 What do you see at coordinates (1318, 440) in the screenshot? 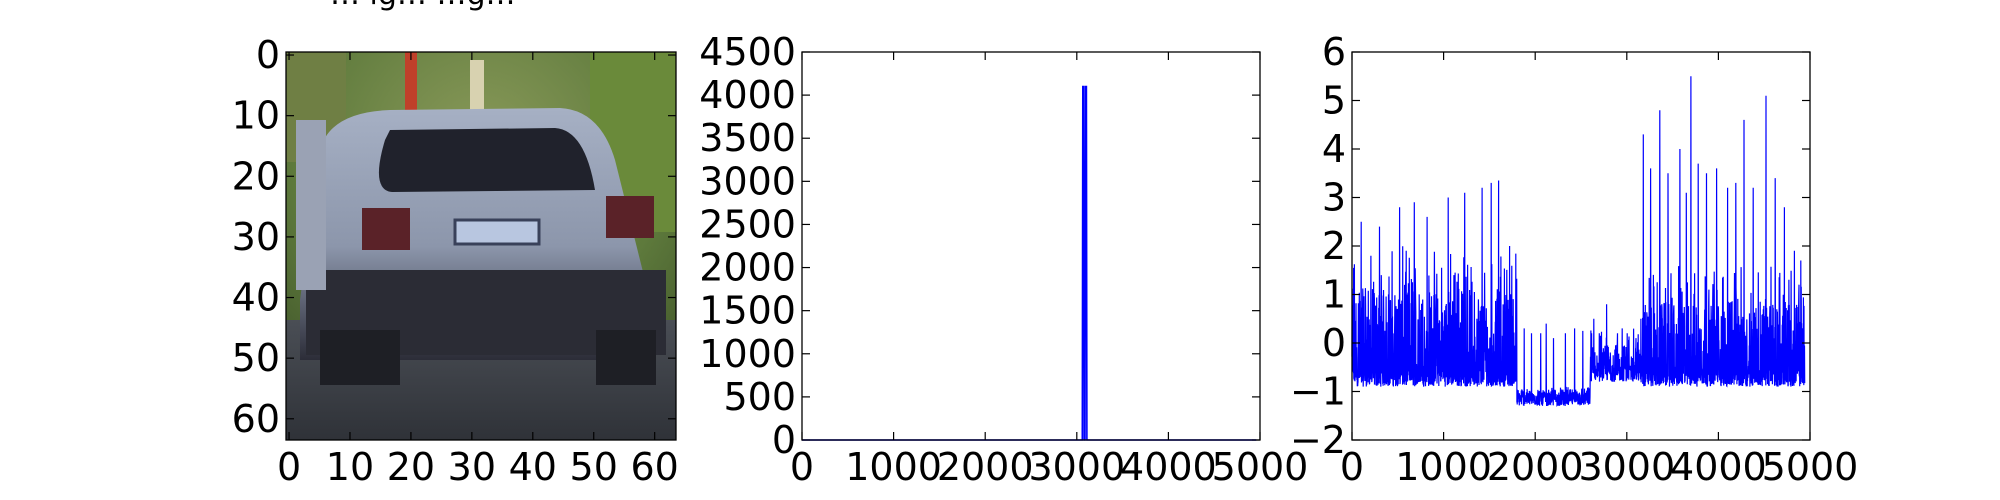
I see `features-y-tick-label: −2` at bounding box center [1318, 440].